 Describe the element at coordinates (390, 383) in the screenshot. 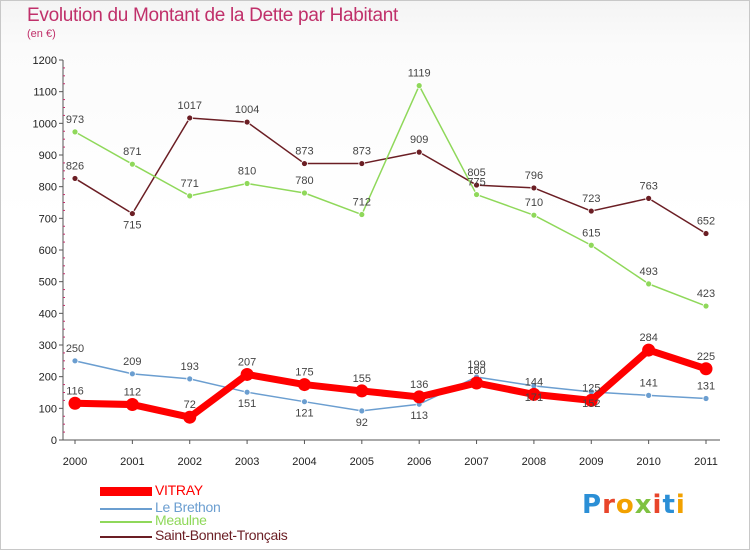

I see `series-line-vitray` at that location.